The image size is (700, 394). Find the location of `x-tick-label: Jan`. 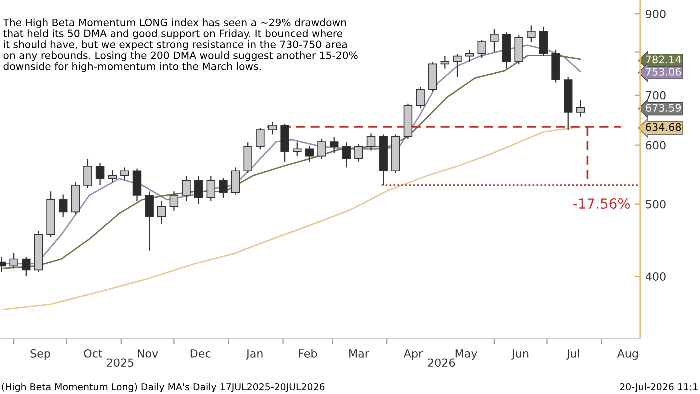

x-tick-label: Jan is located at coordinates (254, 355).